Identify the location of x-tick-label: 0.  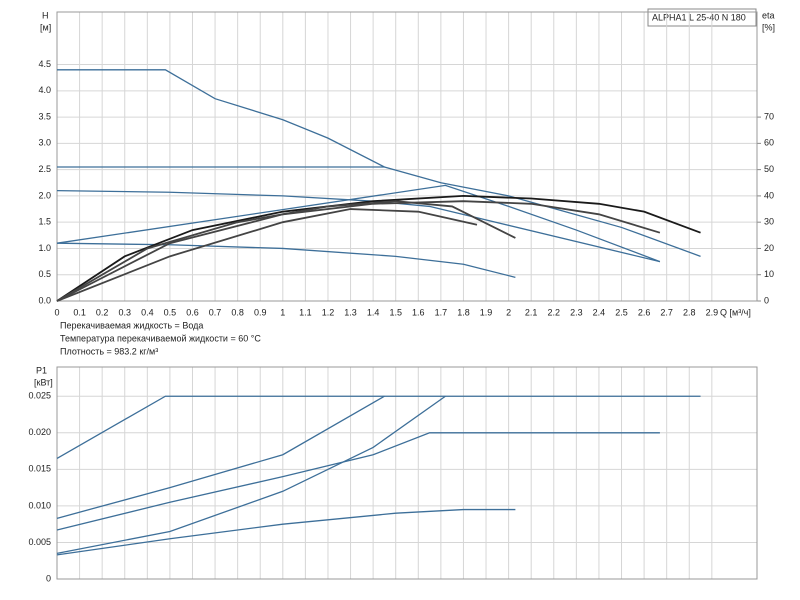
(56, 312).